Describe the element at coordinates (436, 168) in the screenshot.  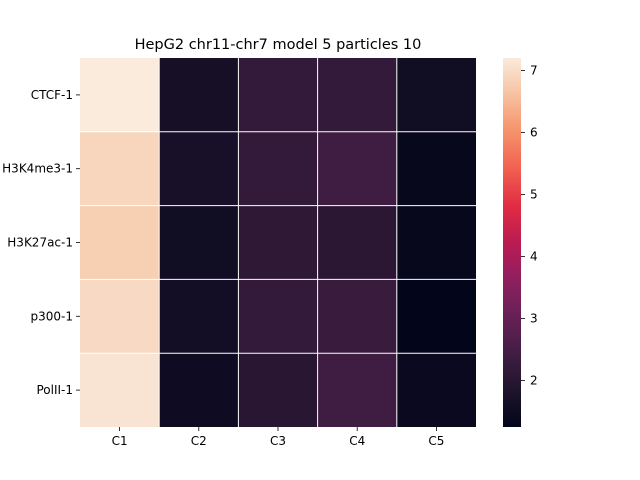
I see `heatmap-cell-H3K4me3-1-C5` at that location.